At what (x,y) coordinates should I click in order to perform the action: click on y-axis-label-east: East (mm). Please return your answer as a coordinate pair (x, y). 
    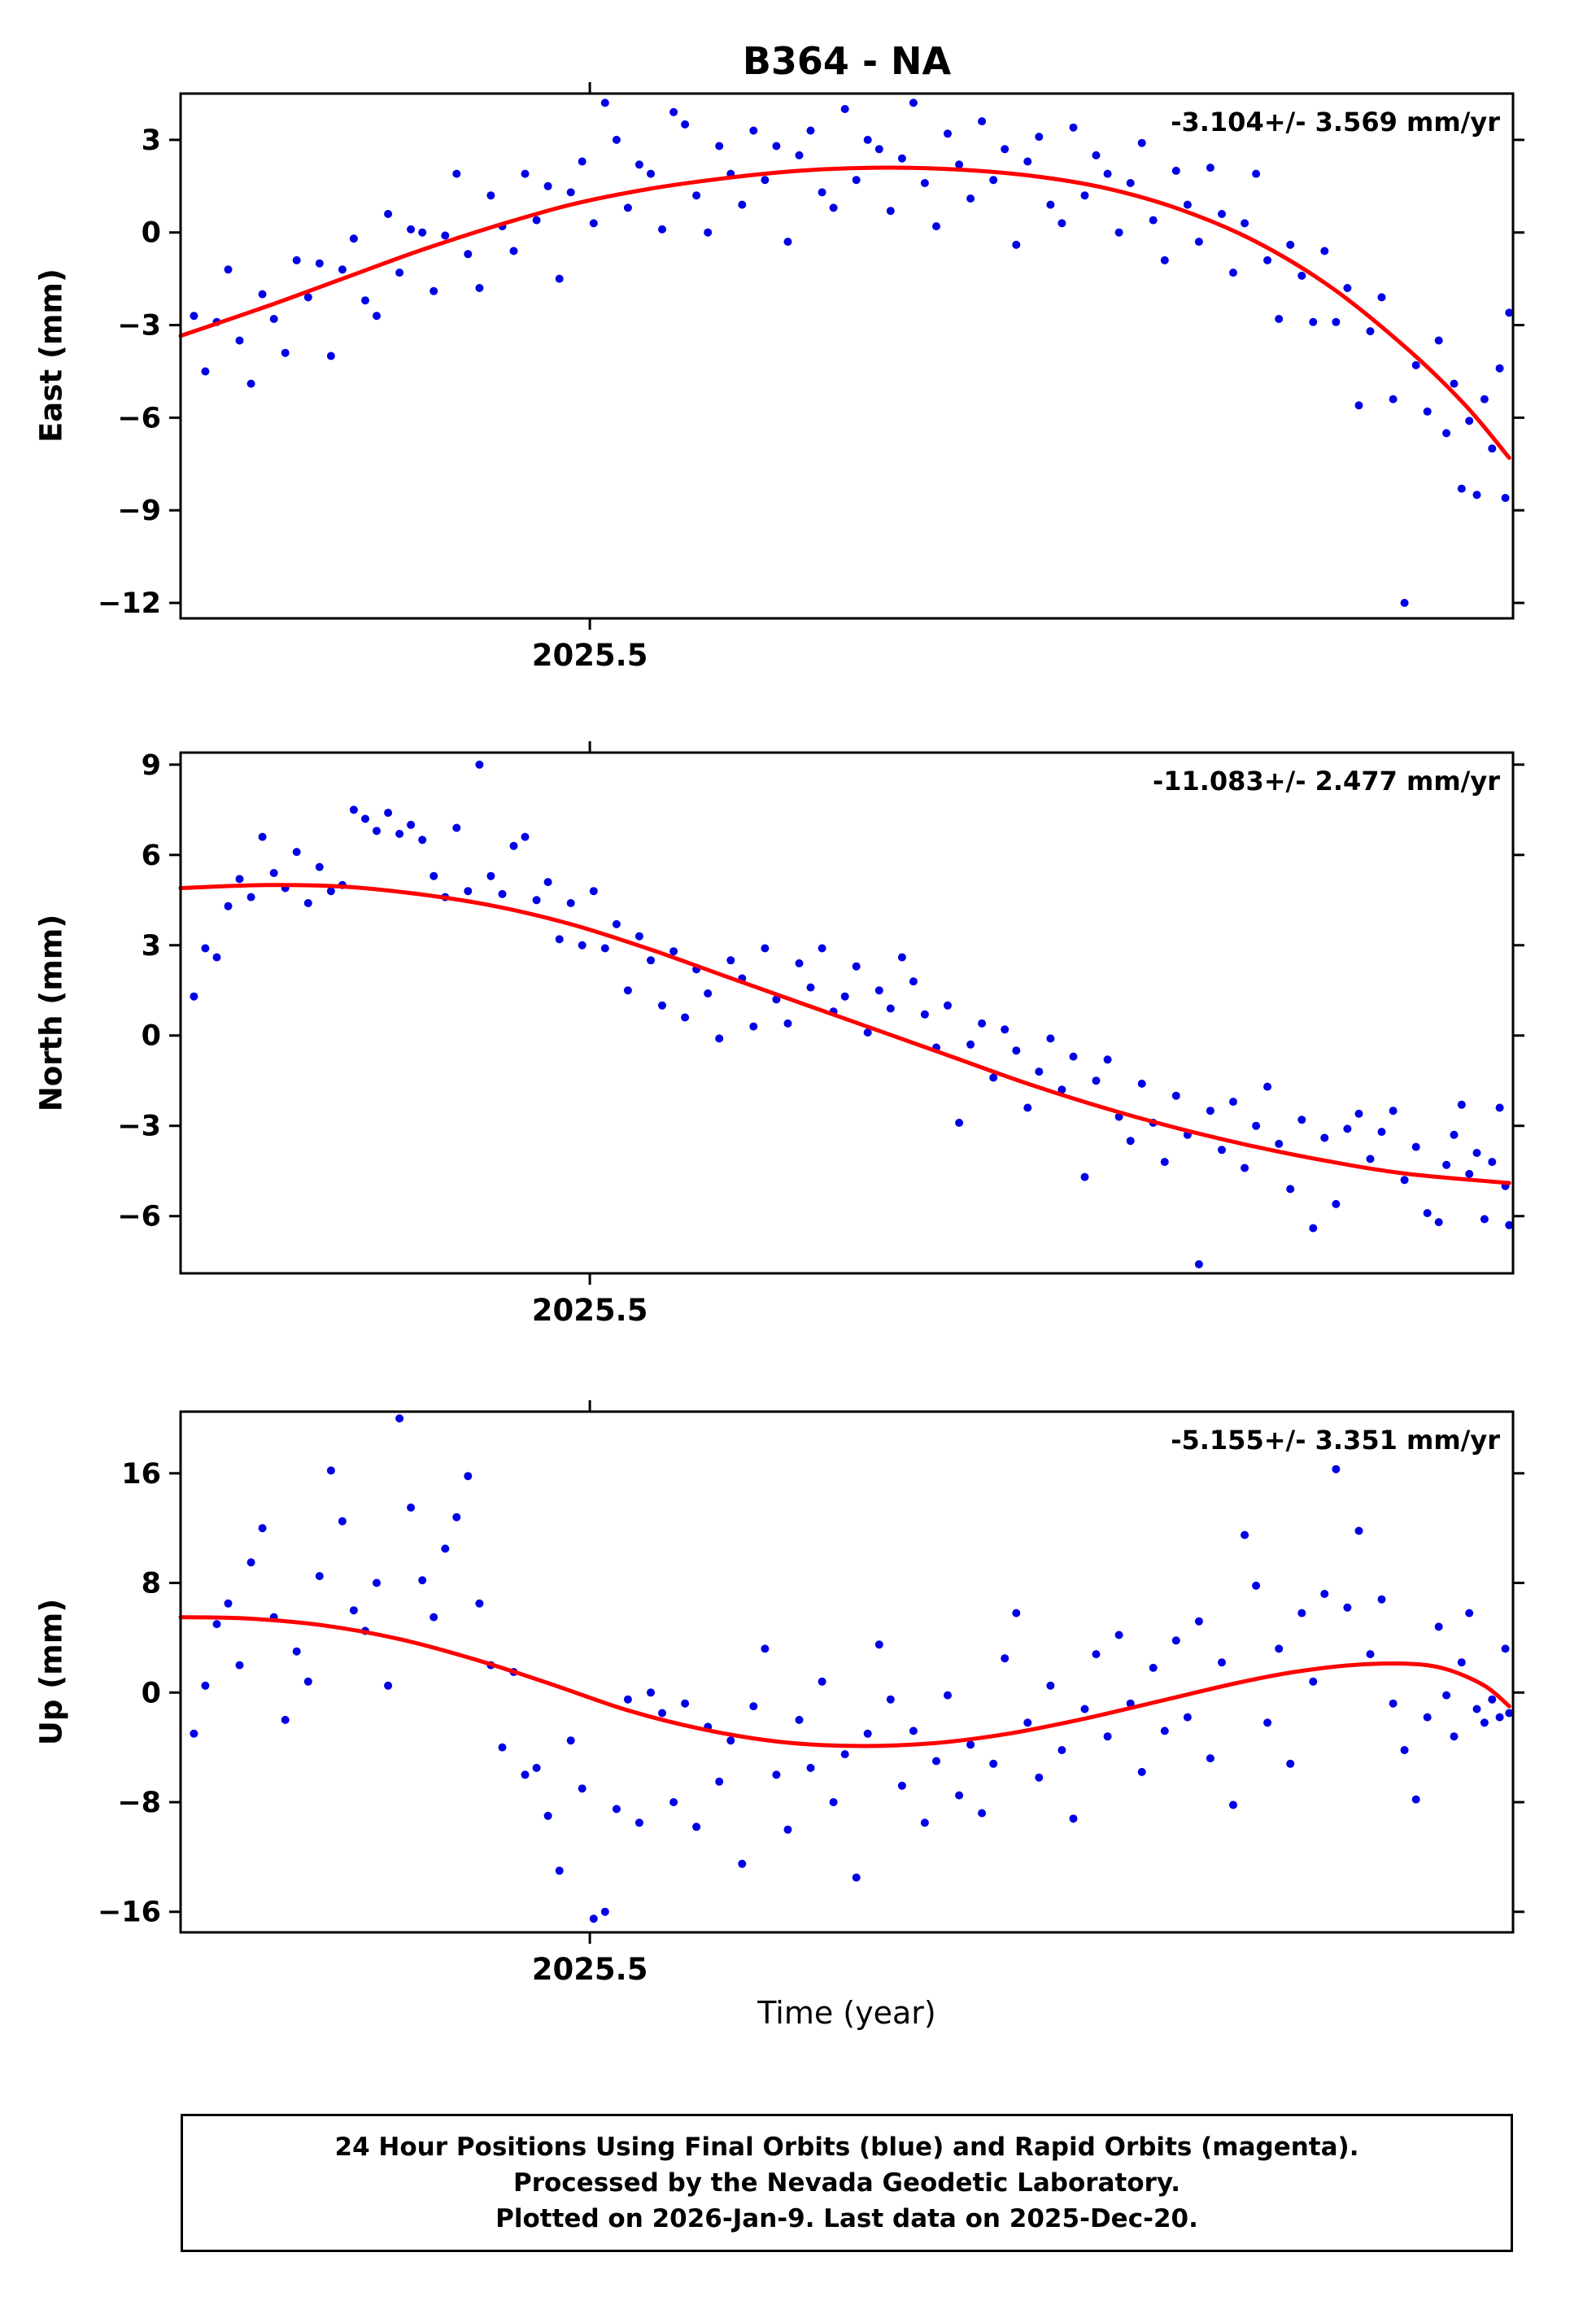
    Looking at the image, I should click on (51, 355).